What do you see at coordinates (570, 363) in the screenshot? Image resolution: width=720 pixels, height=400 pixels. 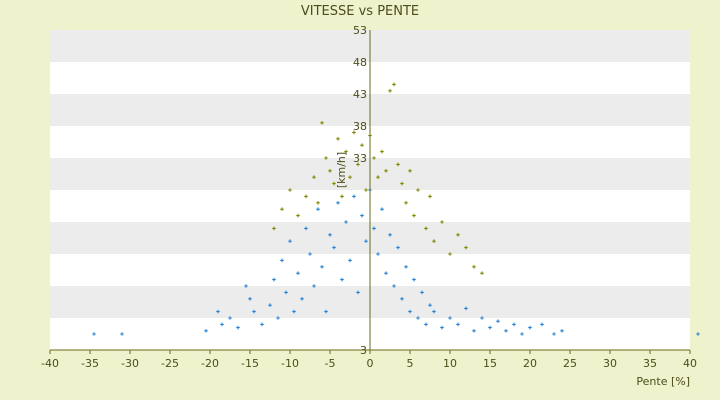 I see `x-tick-label: 25` at bounding box center [570, 363].